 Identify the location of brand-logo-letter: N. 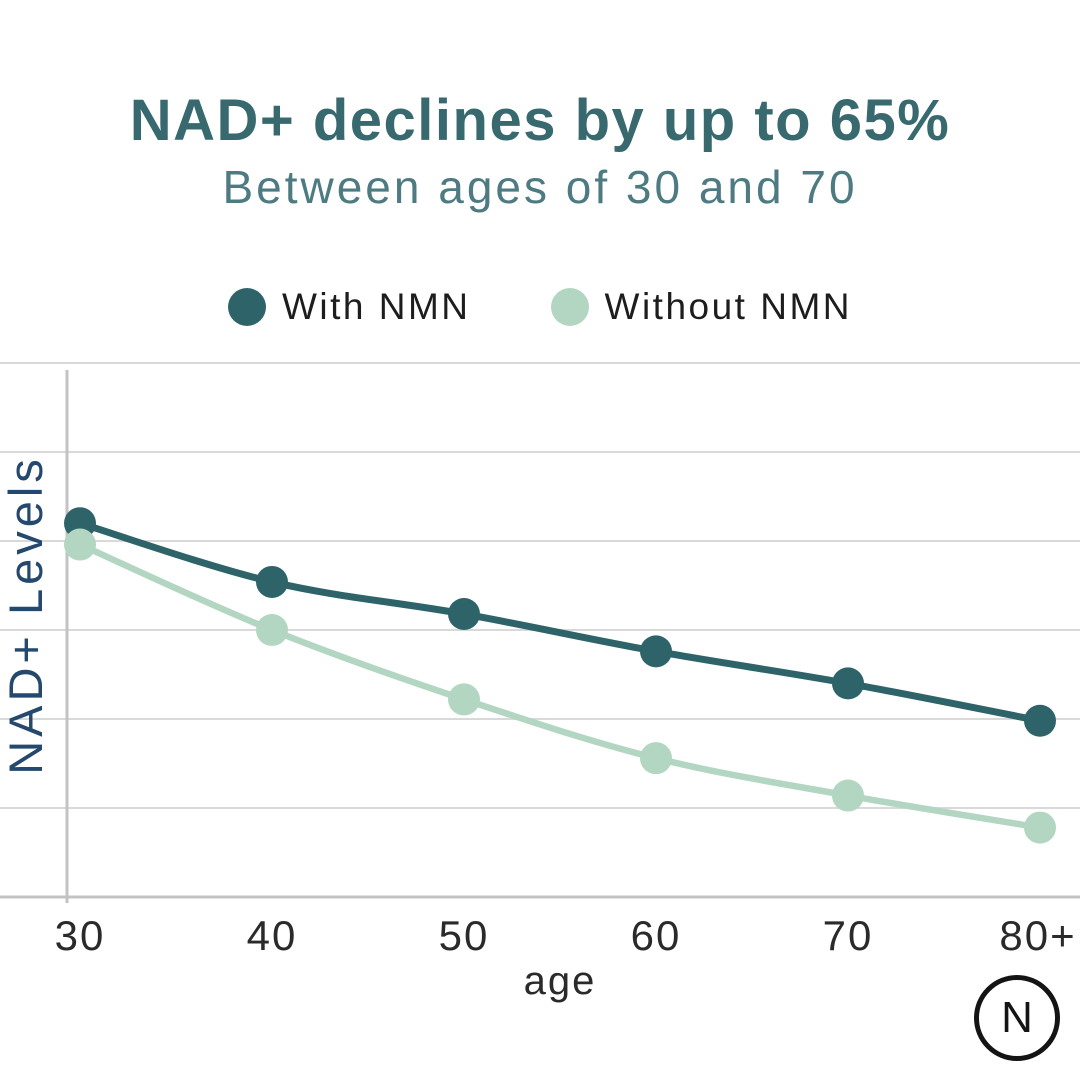
(1017, 1017).